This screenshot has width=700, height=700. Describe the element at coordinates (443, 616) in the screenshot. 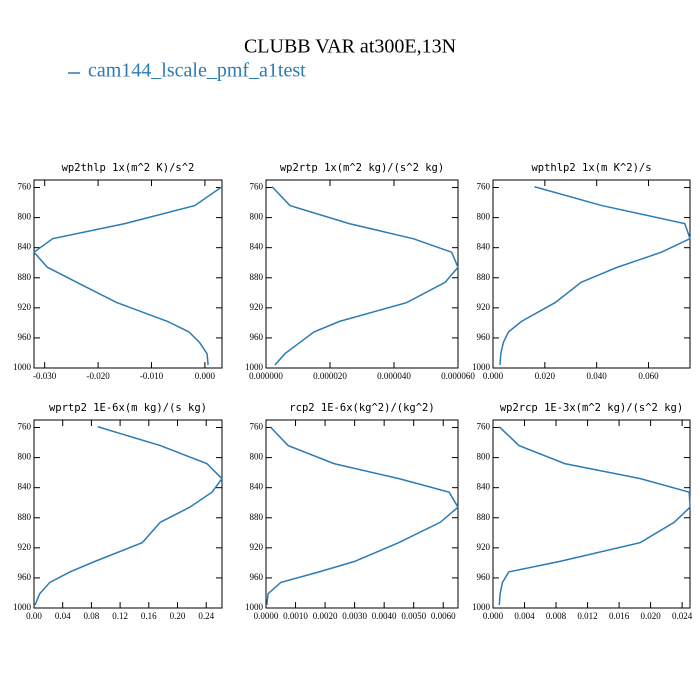

I see `x-tick-label: 0.0060` at that location.